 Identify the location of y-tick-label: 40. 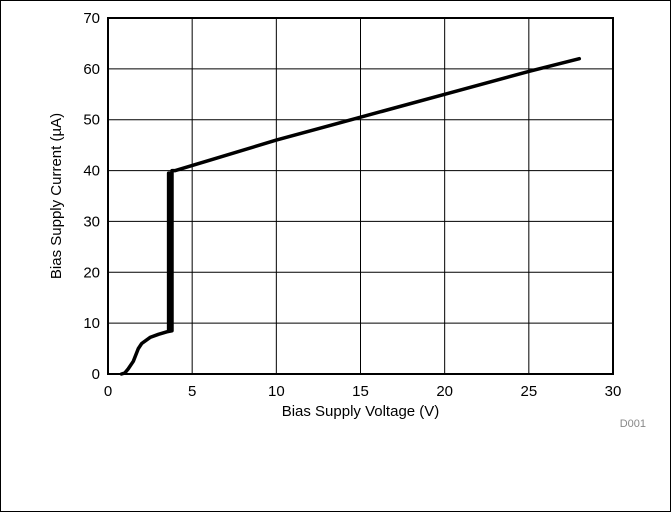
(91, 171).